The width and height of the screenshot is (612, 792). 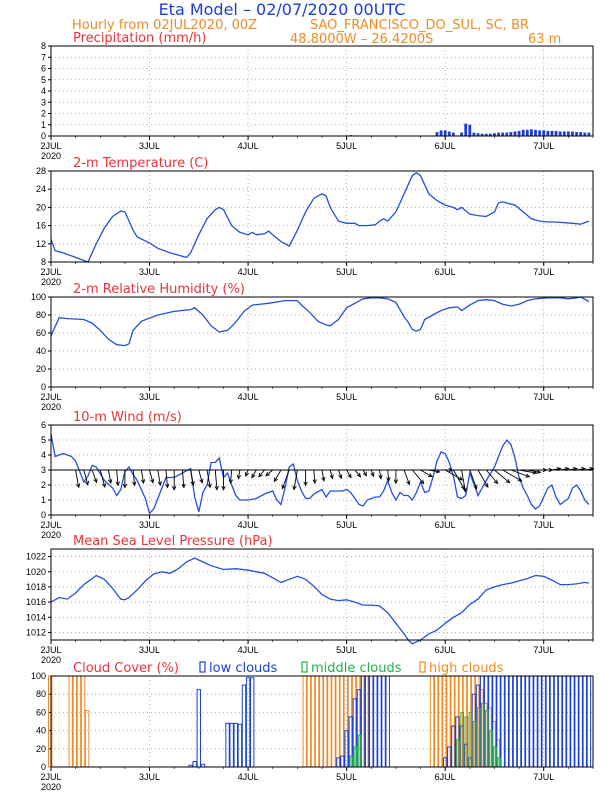 I want to click on x-tick-label: 7JUL, so click(x=543, y=777).